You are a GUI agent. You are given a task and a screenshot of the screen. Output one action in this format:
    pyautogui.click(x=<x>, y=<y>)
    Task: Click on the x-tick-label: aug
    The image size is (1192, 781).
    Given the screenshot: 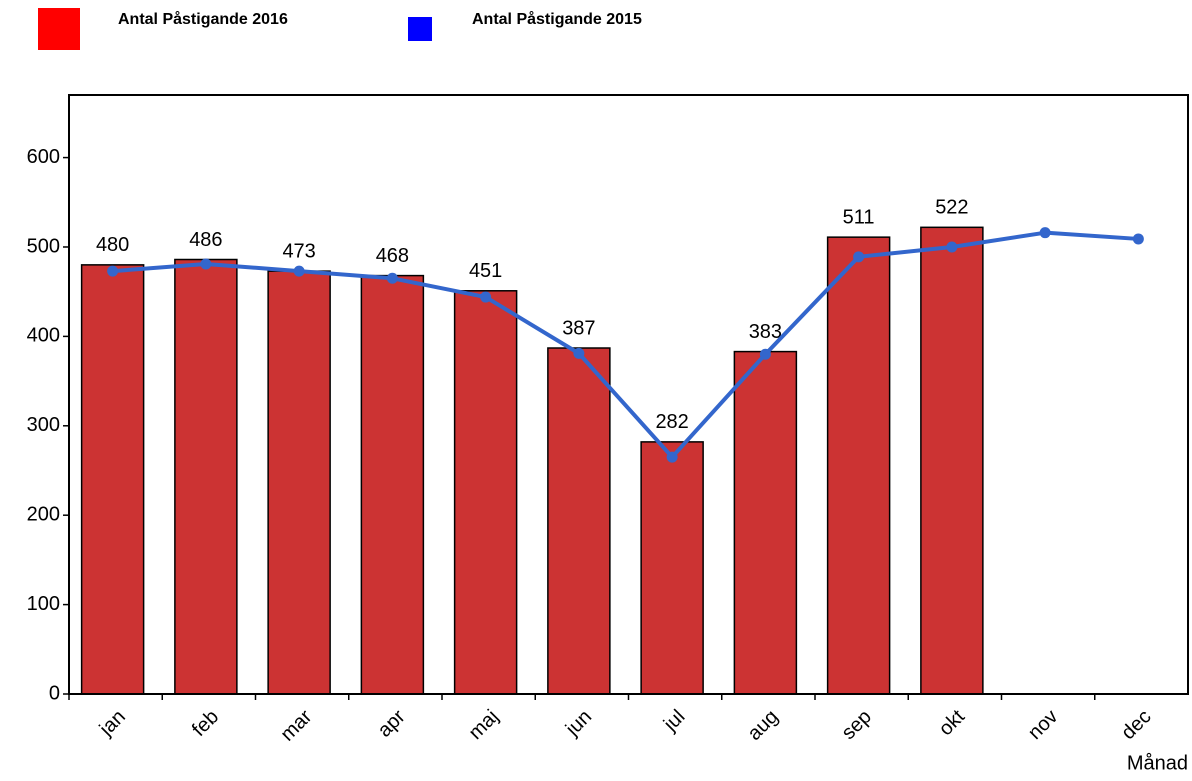 What is the action you would take?
    pyautogui.click(x=762, y=725)
    